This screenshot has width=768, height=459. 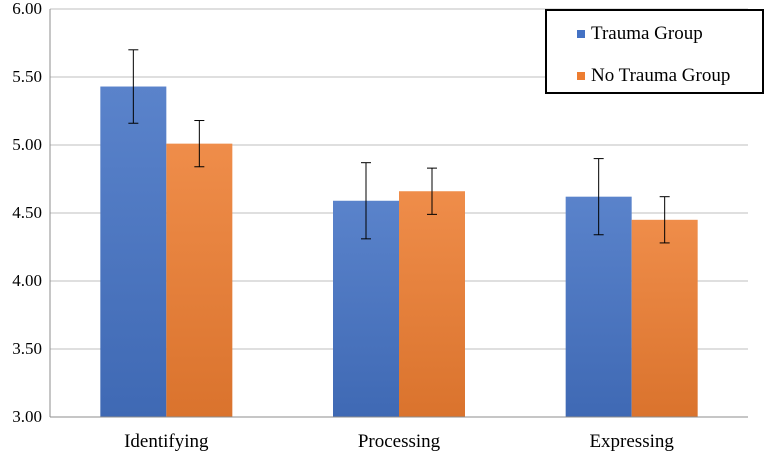 What do you see at coordinates (581, 34) in the screenshot?
I see `legend-swatch-trauma-group` at bounding box center [581, 34].